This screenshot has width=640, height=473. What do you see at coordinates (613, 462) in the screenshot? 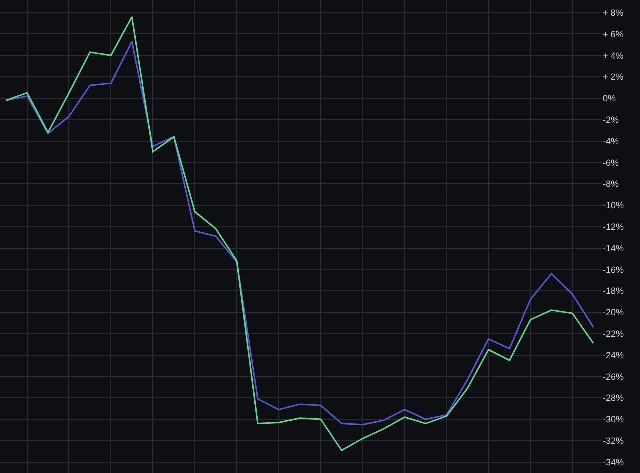
I see `y-tick-label: -34%` at bounding box center [613, 462].